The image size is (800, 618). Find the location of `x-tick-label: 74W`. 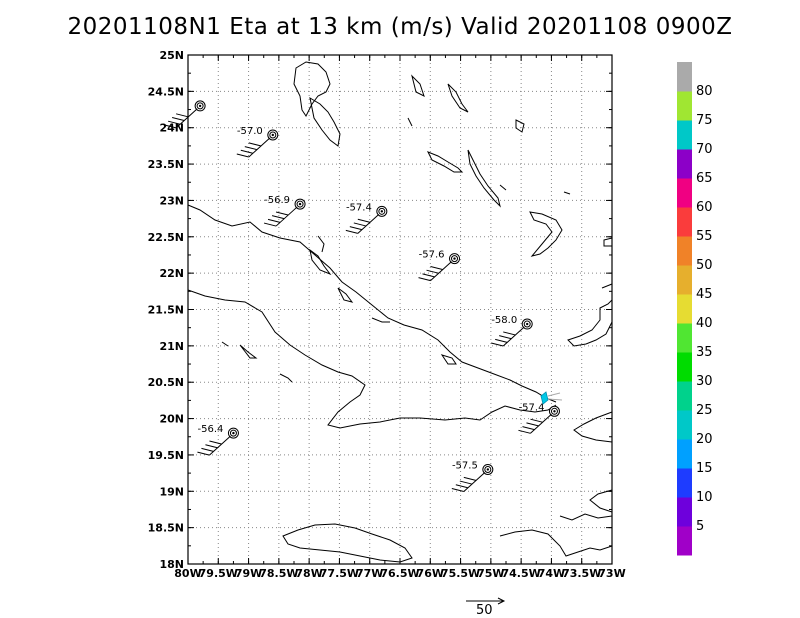

x-tick-label: 74W is located at coordinates (551, 573).